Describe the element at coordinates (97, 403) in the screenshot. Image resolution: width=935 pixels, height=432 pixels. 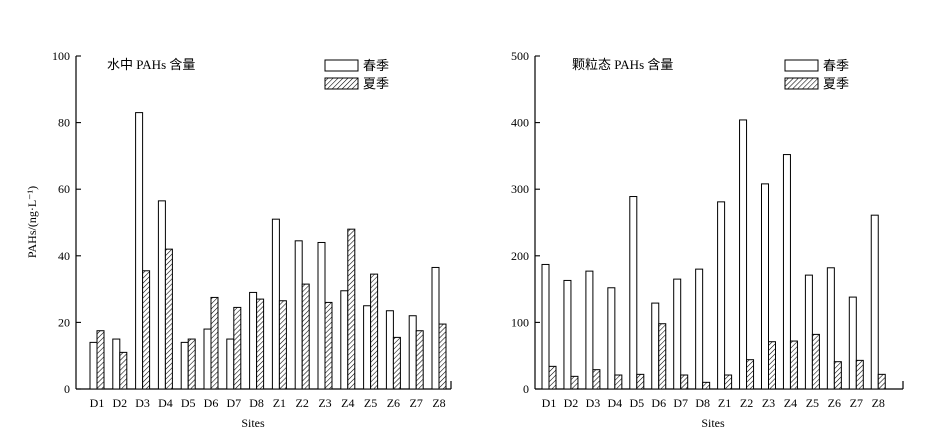
I see `left-x-tick-label: D1` at that location.